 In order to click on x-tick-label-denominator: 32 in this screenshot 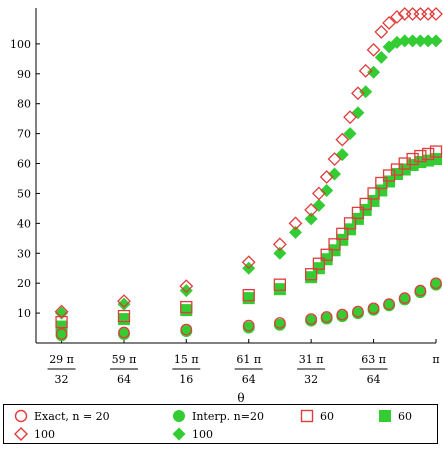, I will do `click(62, 379)`.